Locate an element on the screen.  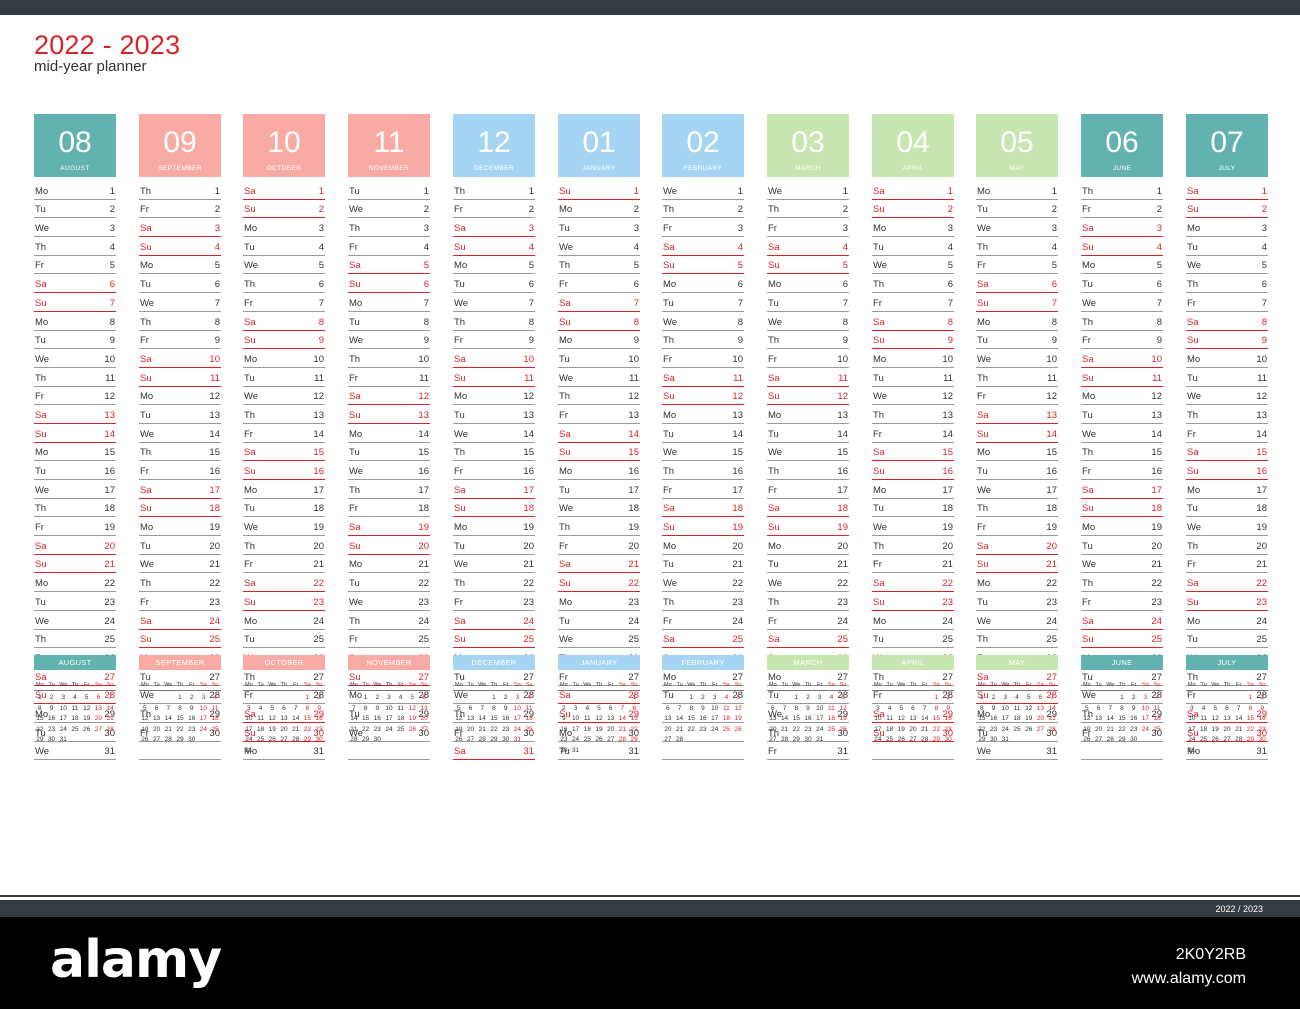
bottom-divider is located at coordinates (650, 896).